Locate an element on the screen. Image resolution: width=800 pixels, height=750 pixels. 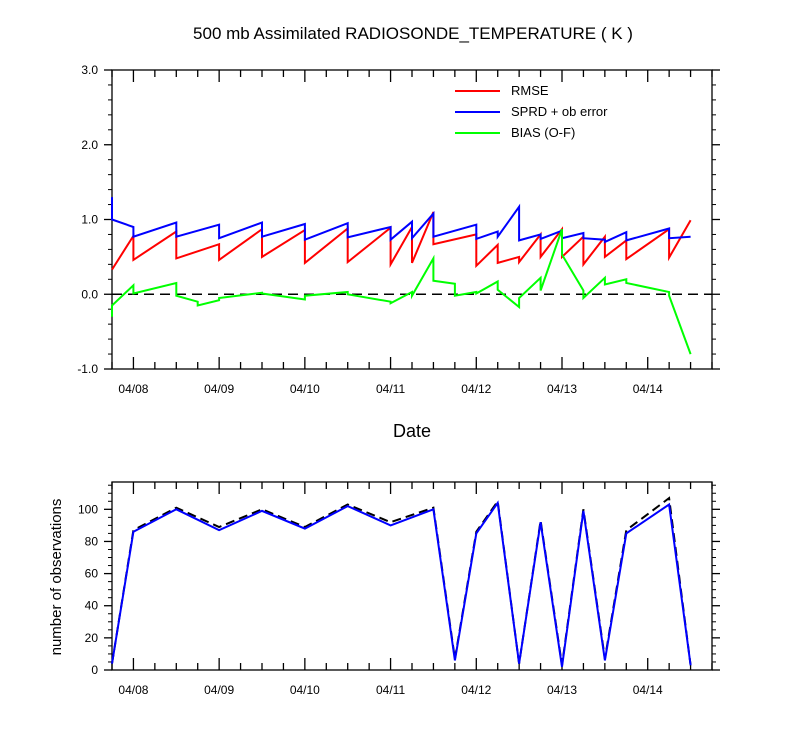
y-tick-label: 100 is located at coordinates (88, 509).